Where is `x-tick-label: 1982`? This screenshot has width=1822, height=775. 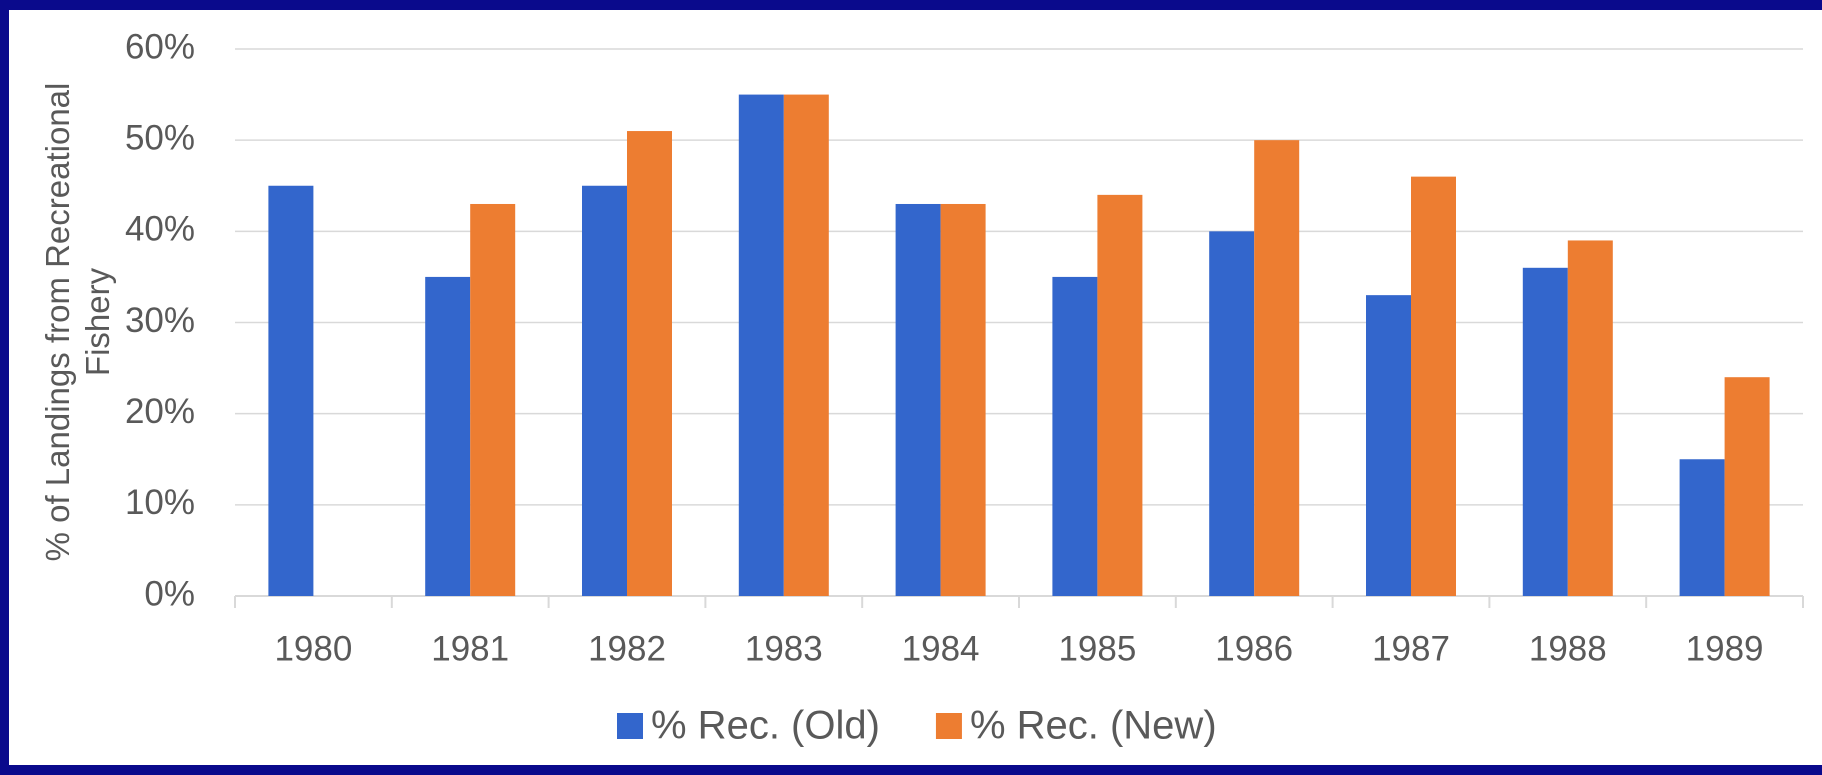 x-tick-label: 1982 is located at coordinates (627, 648).